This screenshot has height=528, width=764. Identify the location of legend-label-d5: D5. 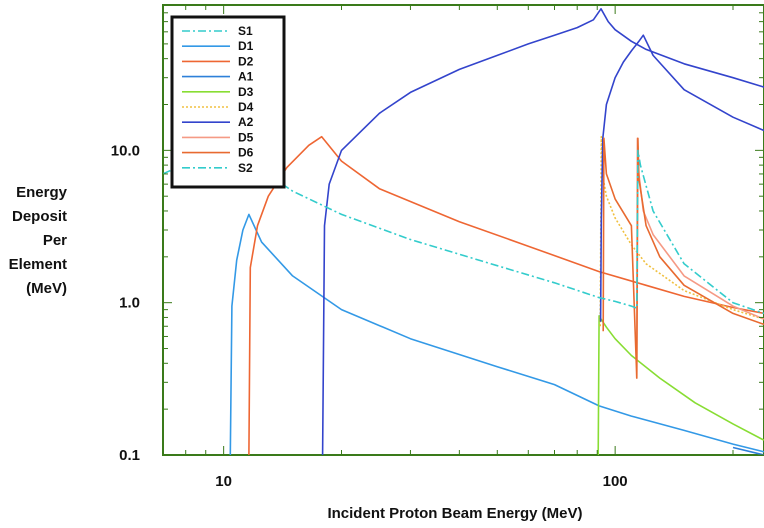
(246, 137).